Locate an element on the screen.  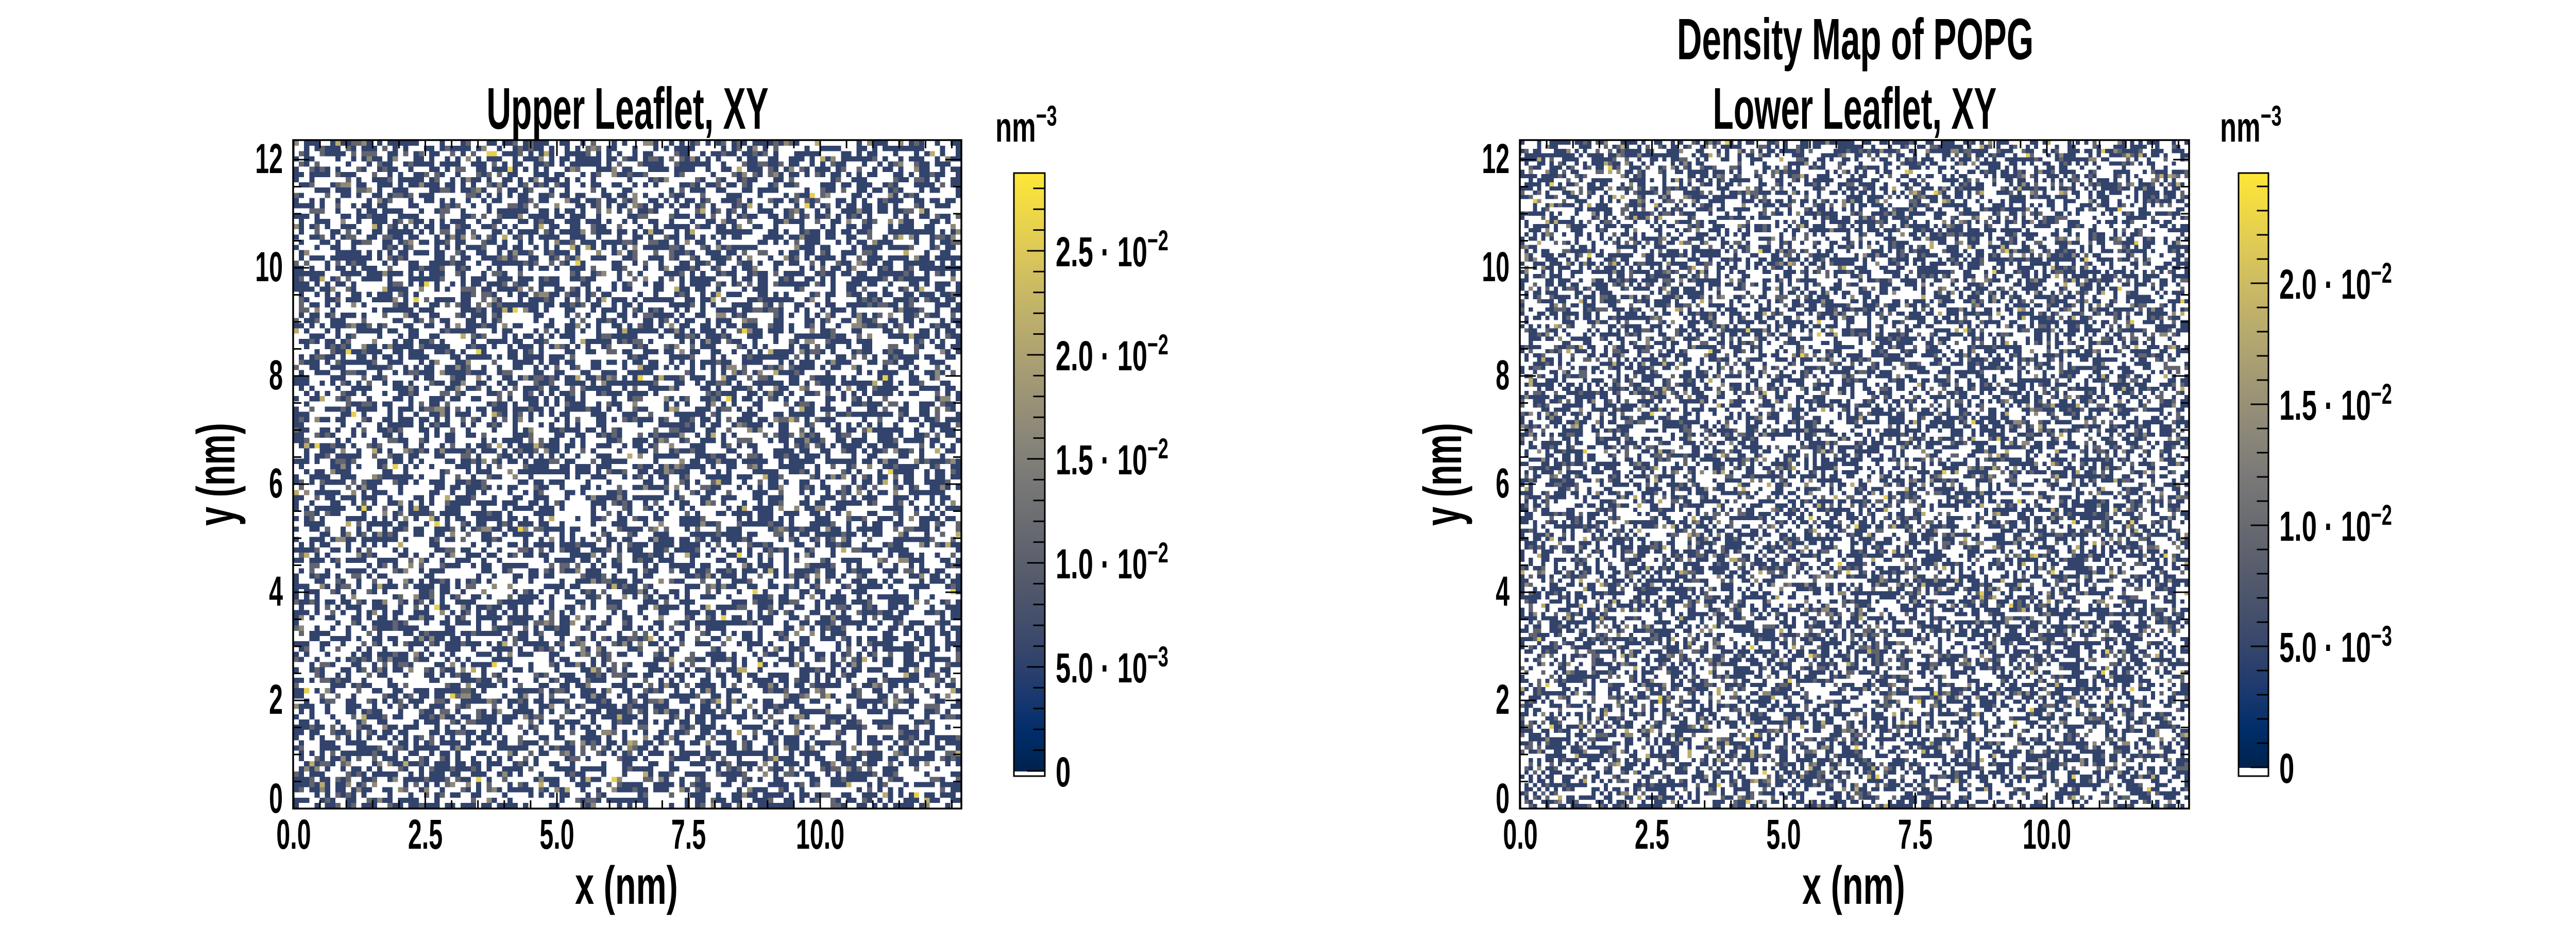
svg-text: Upper Leaflet, XY is located at coordinates (627, 108).